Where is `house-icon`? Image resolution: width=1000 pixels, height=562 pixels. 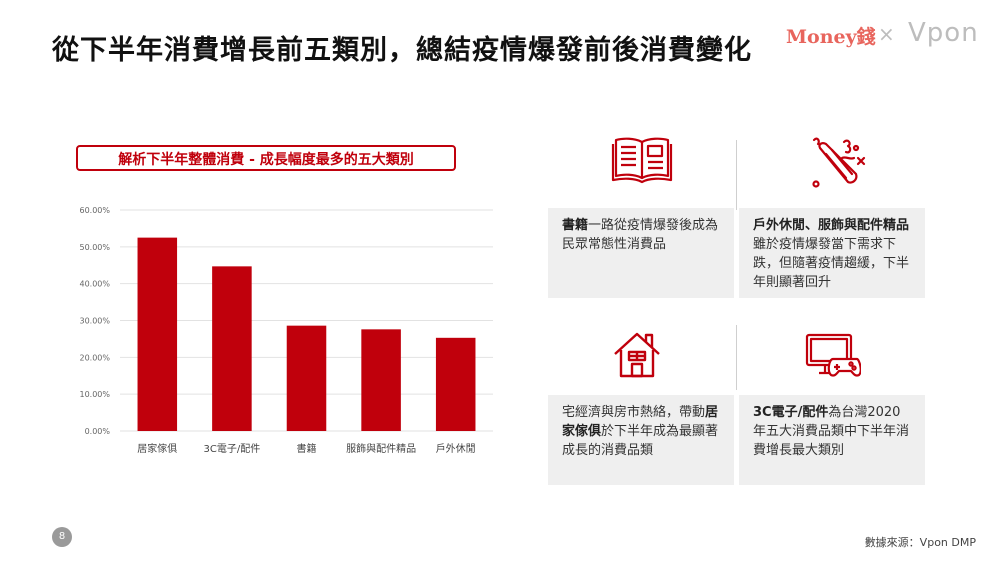 house-icon is located at coordinates (637, 355).